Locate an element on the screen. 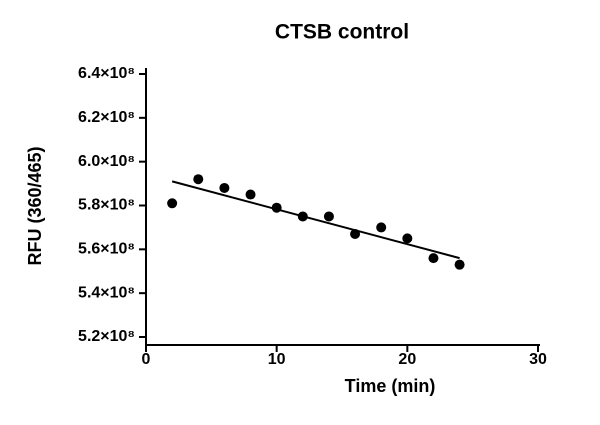 This screenshot has height=425, width=600. y-tick-label: 5.6×10⁸ is located at coordinates (106, 249).